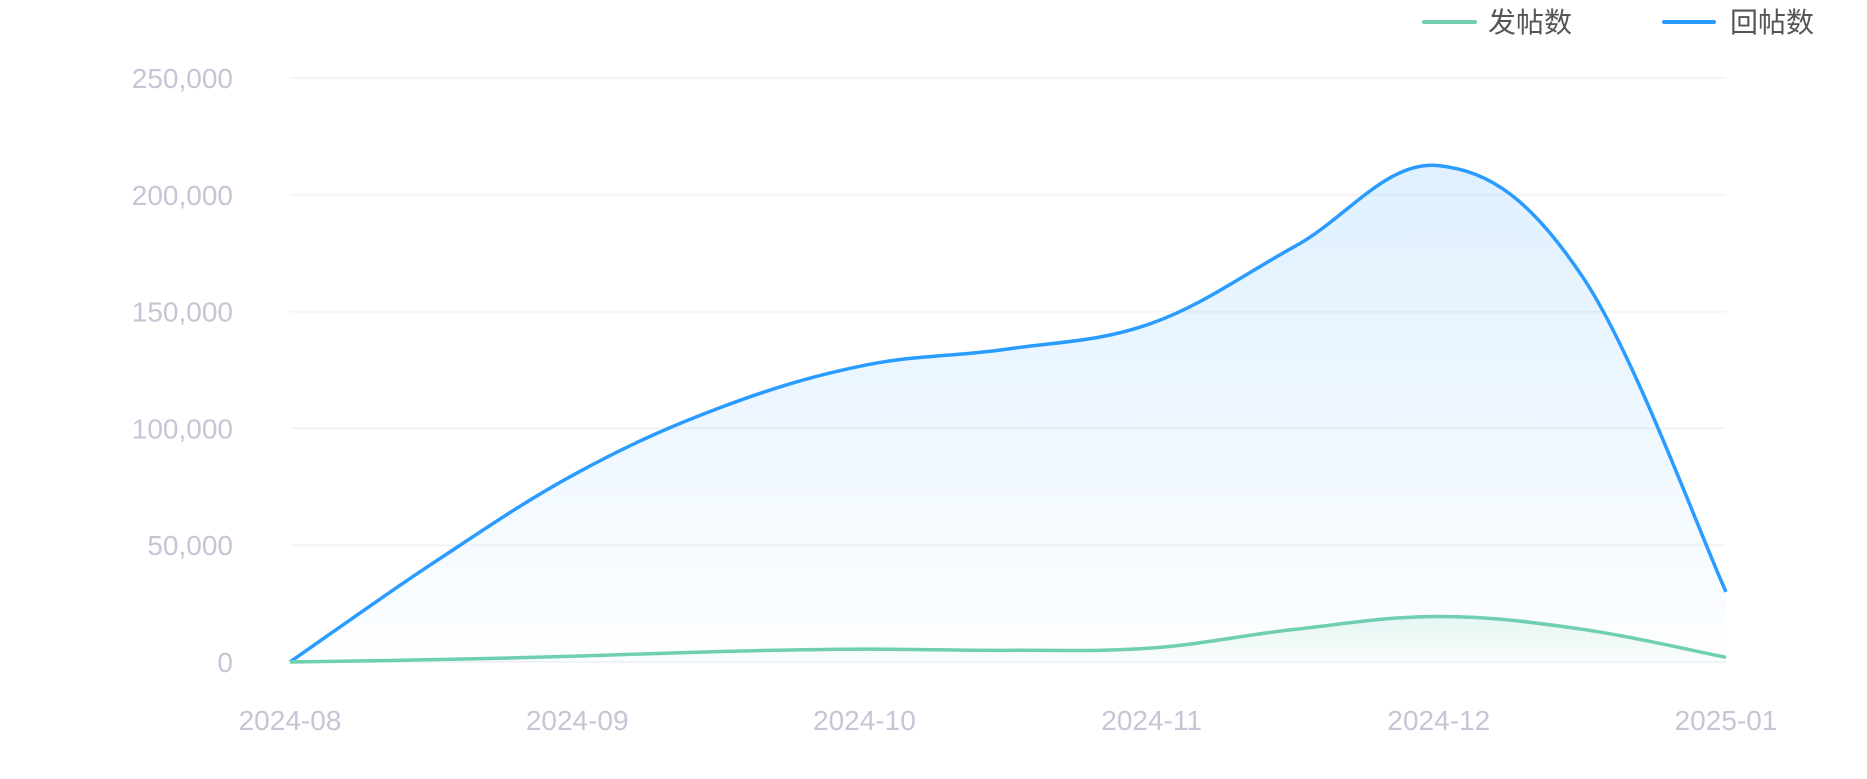  I want to click on y-axis: 0 50,000 100,000 150,000 200,000 250,000, so click(182, 370).